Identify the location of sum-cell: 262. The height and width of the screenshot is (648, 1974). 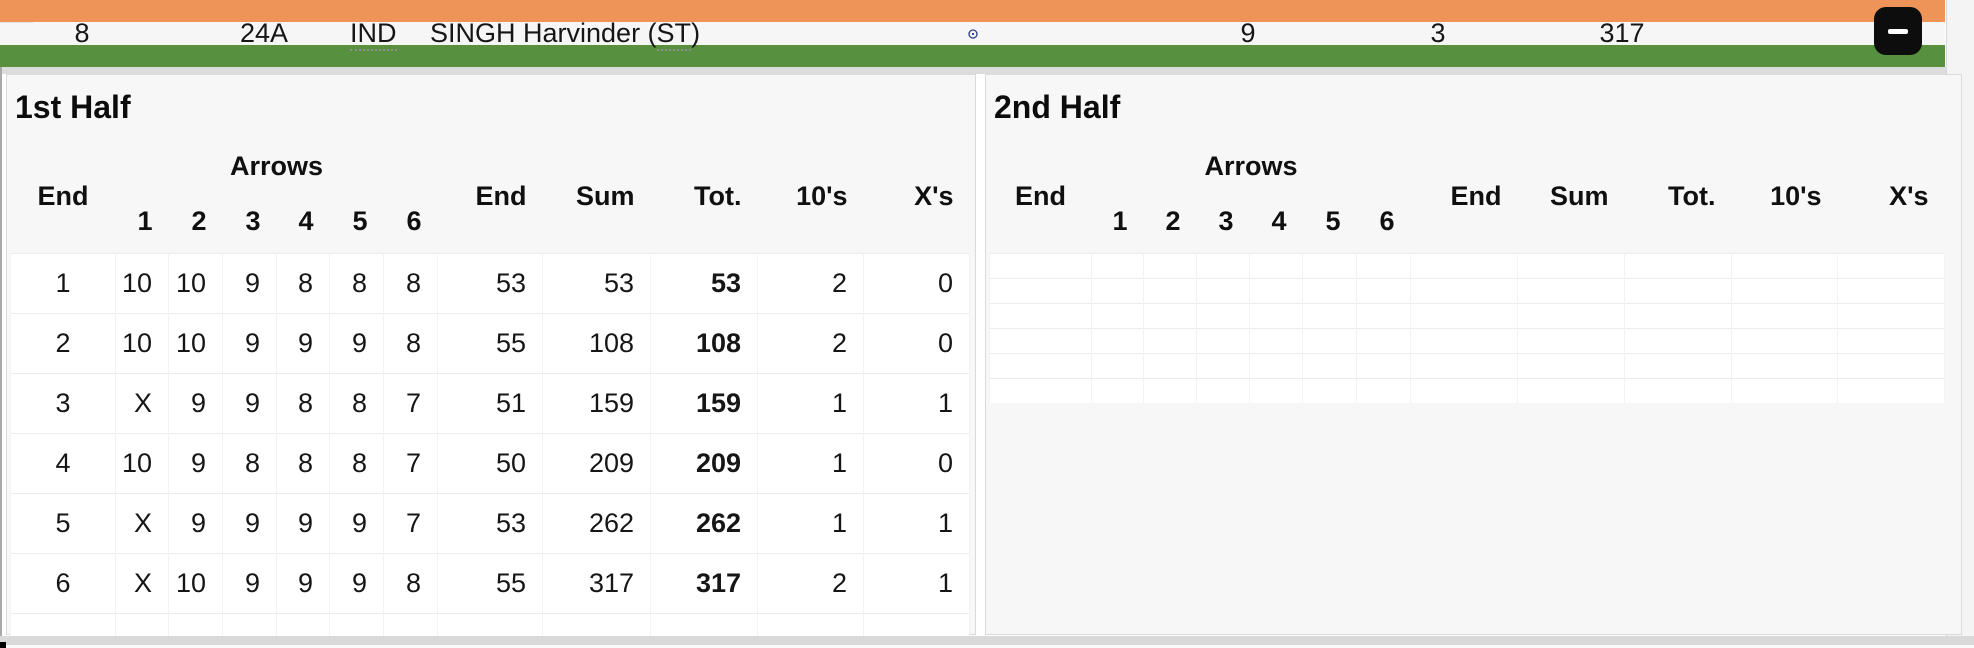
(596, 523).